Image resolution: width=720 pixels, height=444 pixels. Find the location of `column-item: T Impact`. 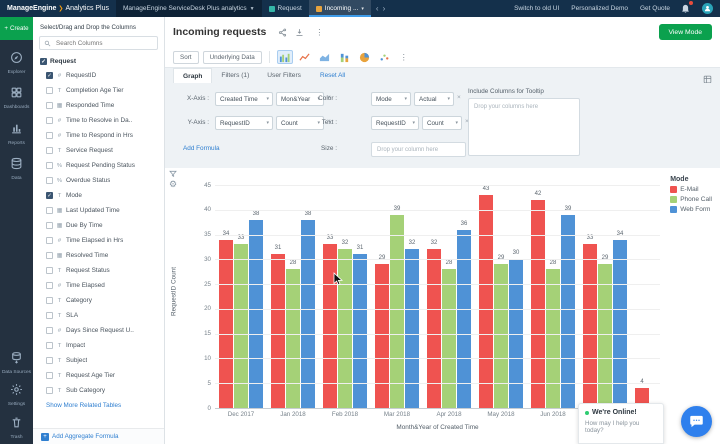

column-item: T Impact is located at coordinates (98, 345).